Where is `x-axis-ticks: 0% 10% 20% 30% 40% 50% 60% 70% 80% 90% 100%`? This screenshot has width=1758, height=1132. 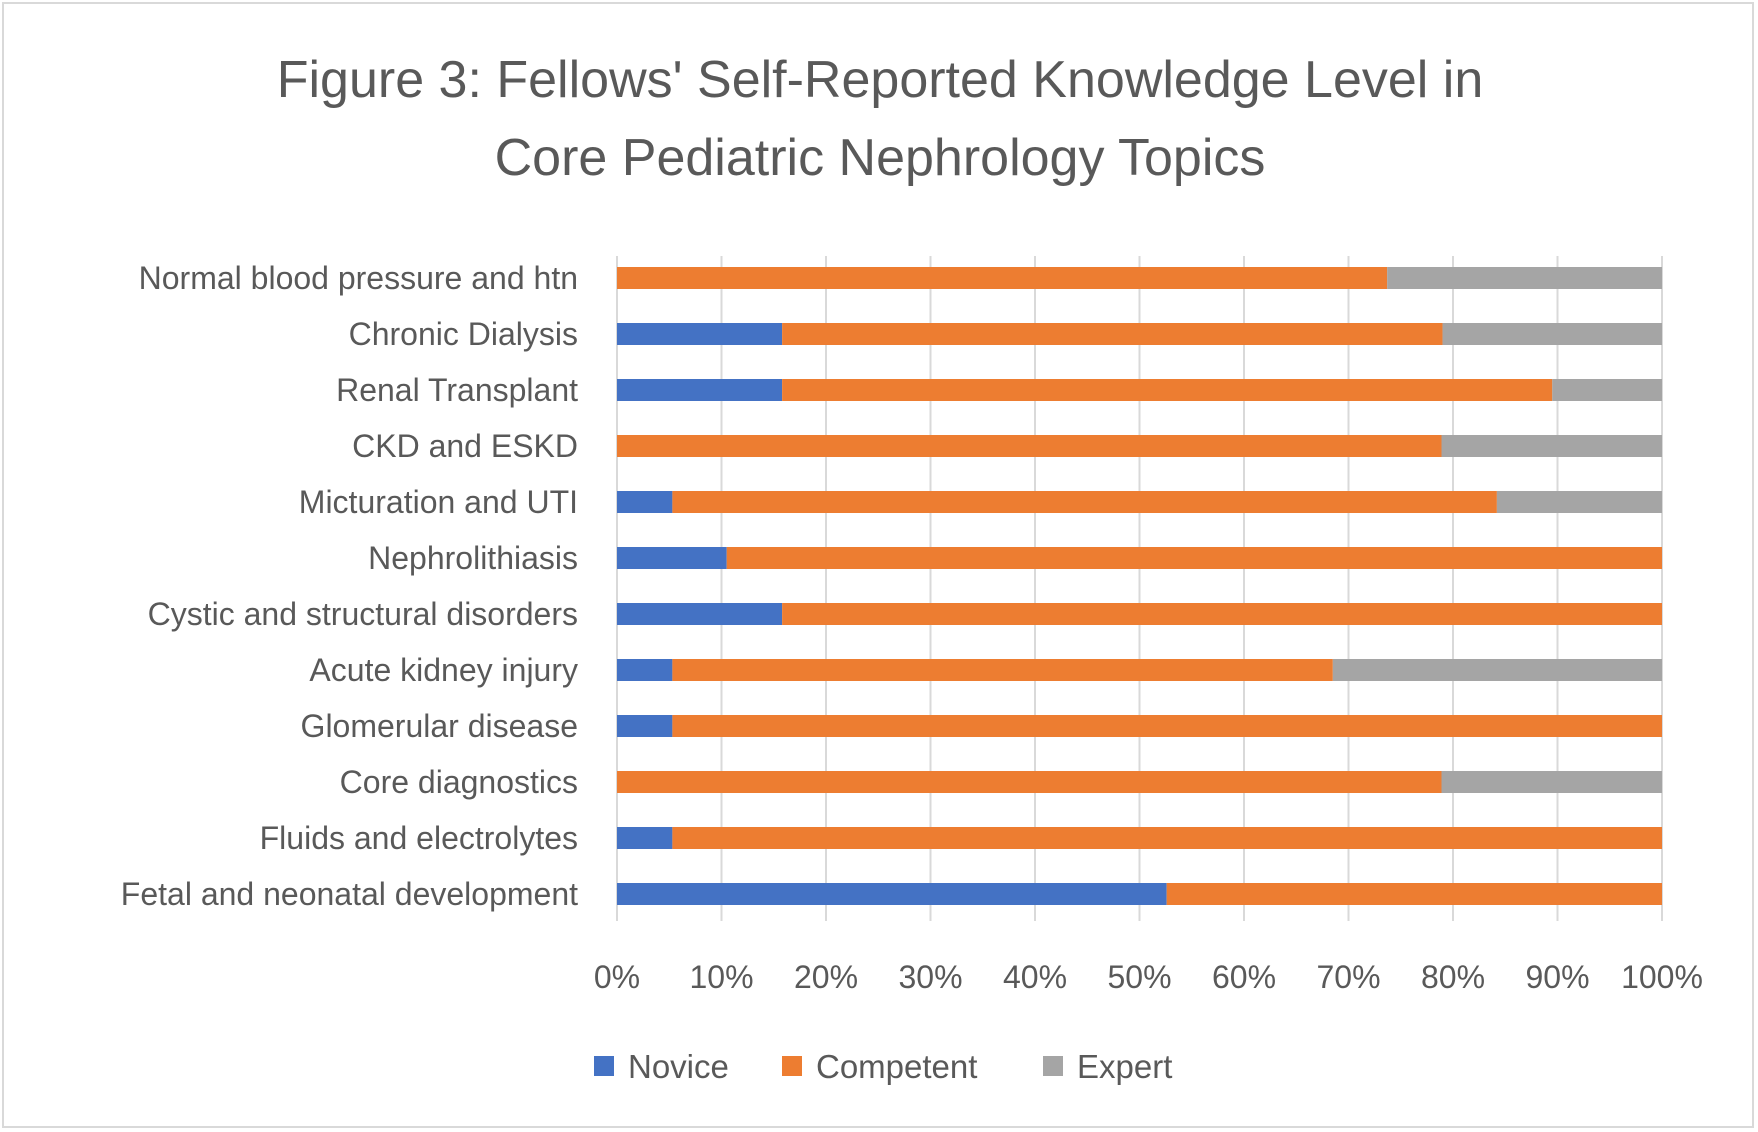
x-axis-ticks: 0% 10% 20% 30% 40% 50% 60% 70% 80% 90% 100% is located at coordinates (1148, 977).